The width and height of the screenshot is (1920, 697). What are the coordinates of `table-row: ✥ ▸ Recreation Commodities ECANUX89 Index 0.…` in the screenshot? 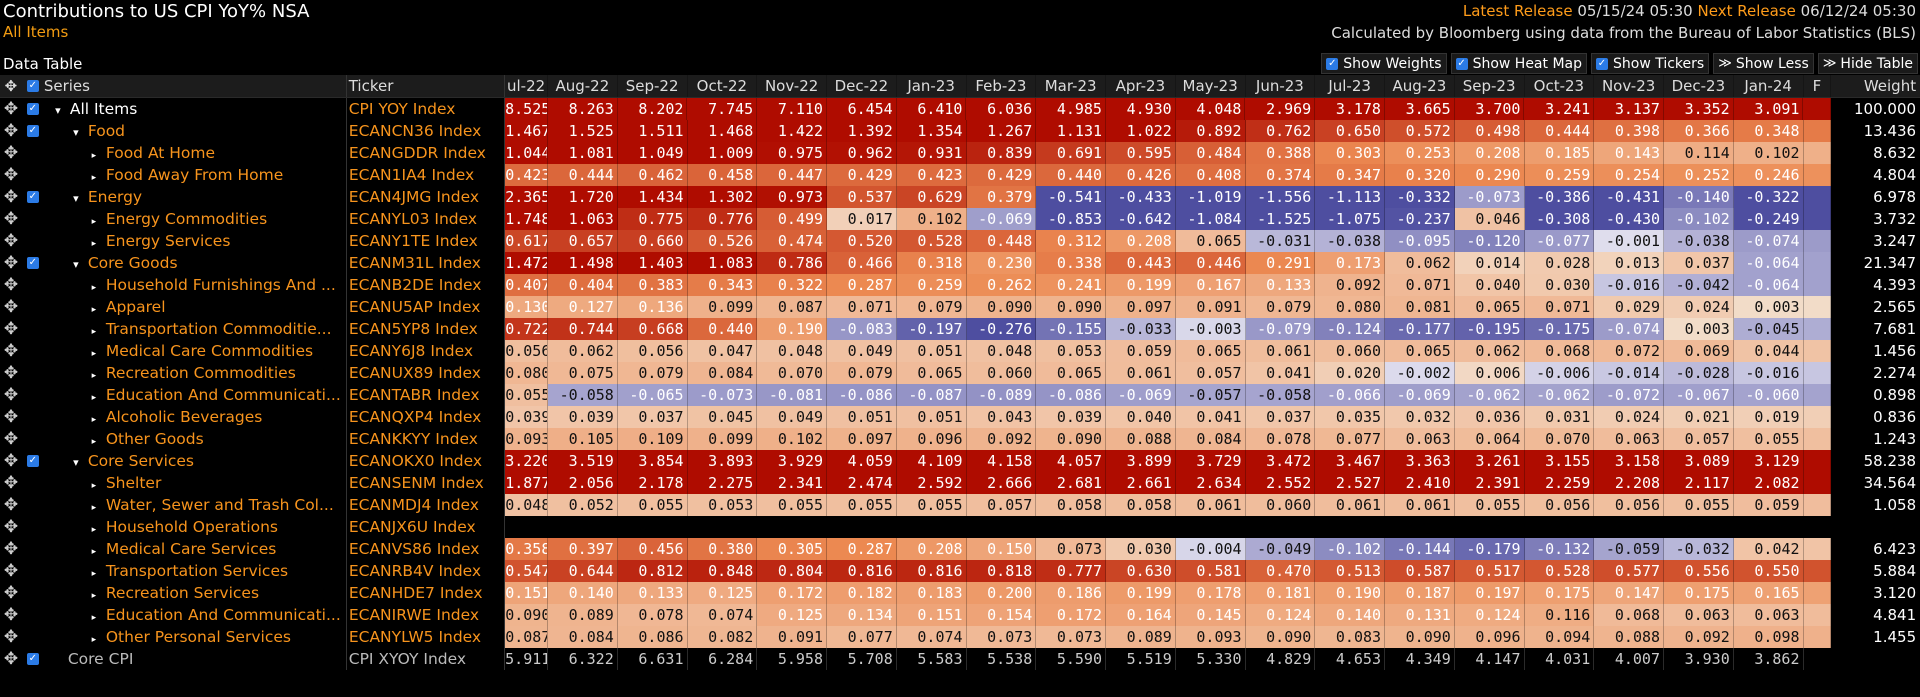 It's located at (960, 373).